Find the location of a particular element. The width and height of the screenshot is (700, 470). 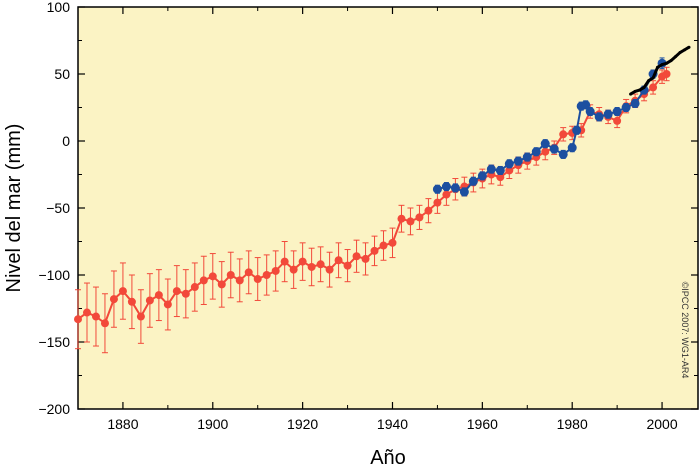

x-axis-title: Año is located at coordinates (388, 458).